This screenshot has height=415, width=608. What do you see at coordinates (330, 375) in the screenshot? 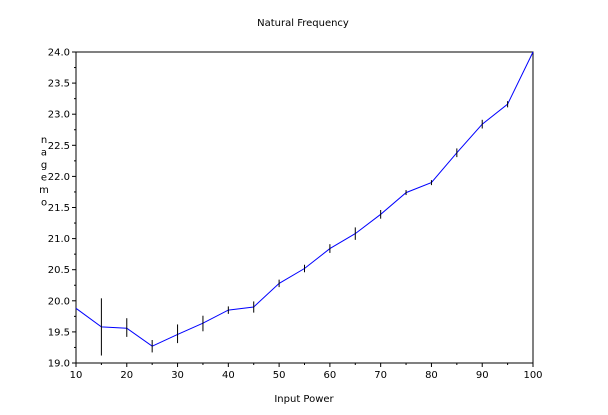
I see `x-tick-label: 60` at bounding box center [330, 375].